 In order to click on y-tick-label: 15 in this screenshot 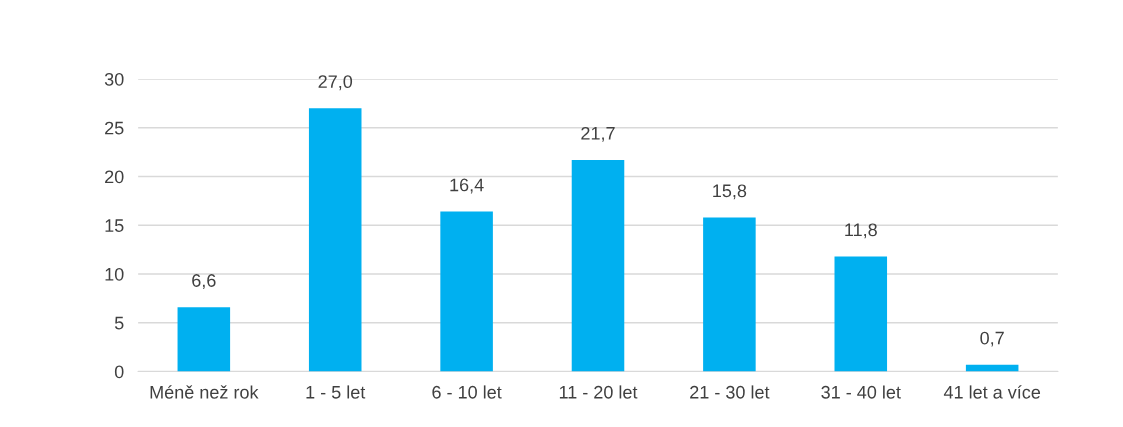, I will do `click(114, 225)`.